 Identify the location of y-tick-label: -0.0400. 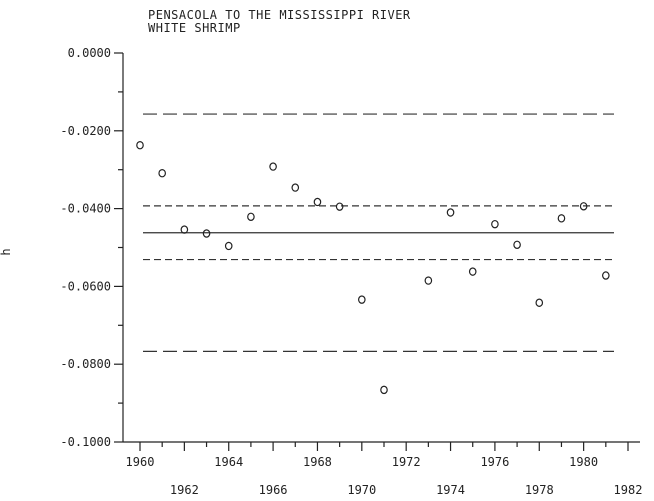
(85, 209).